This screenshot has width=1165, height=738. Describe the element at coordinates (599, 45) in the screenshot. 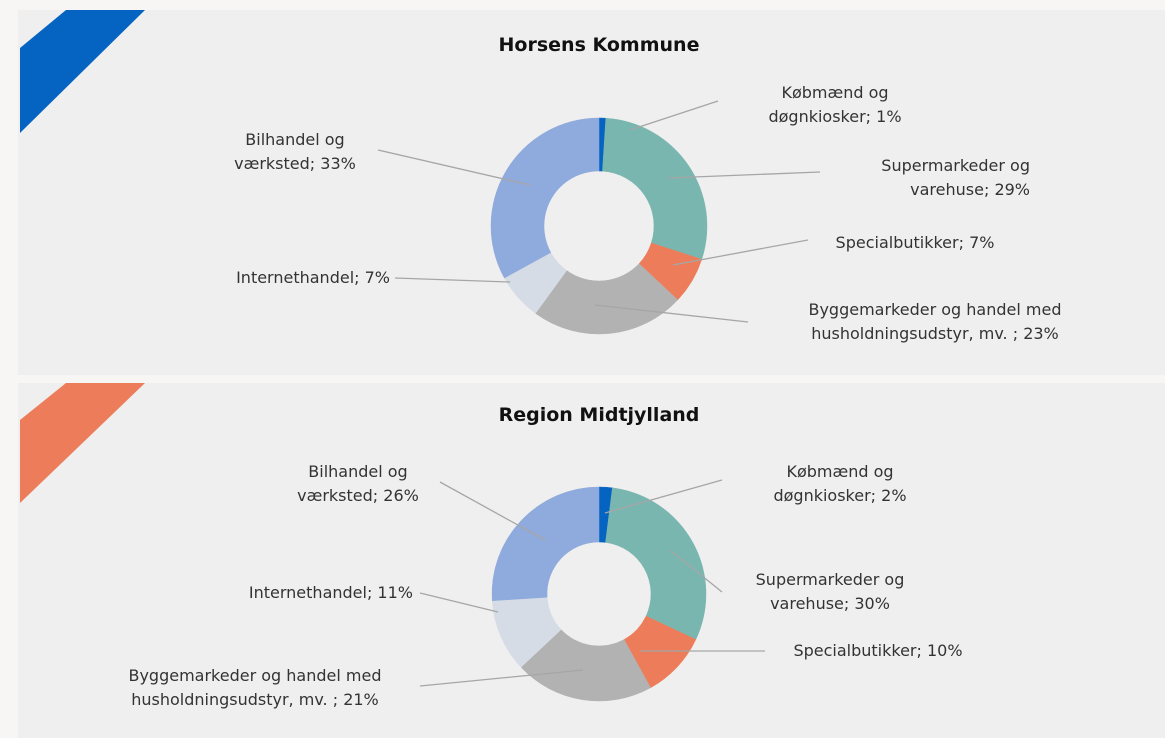

I see `chart-title: Horsens Kommune` at that location.